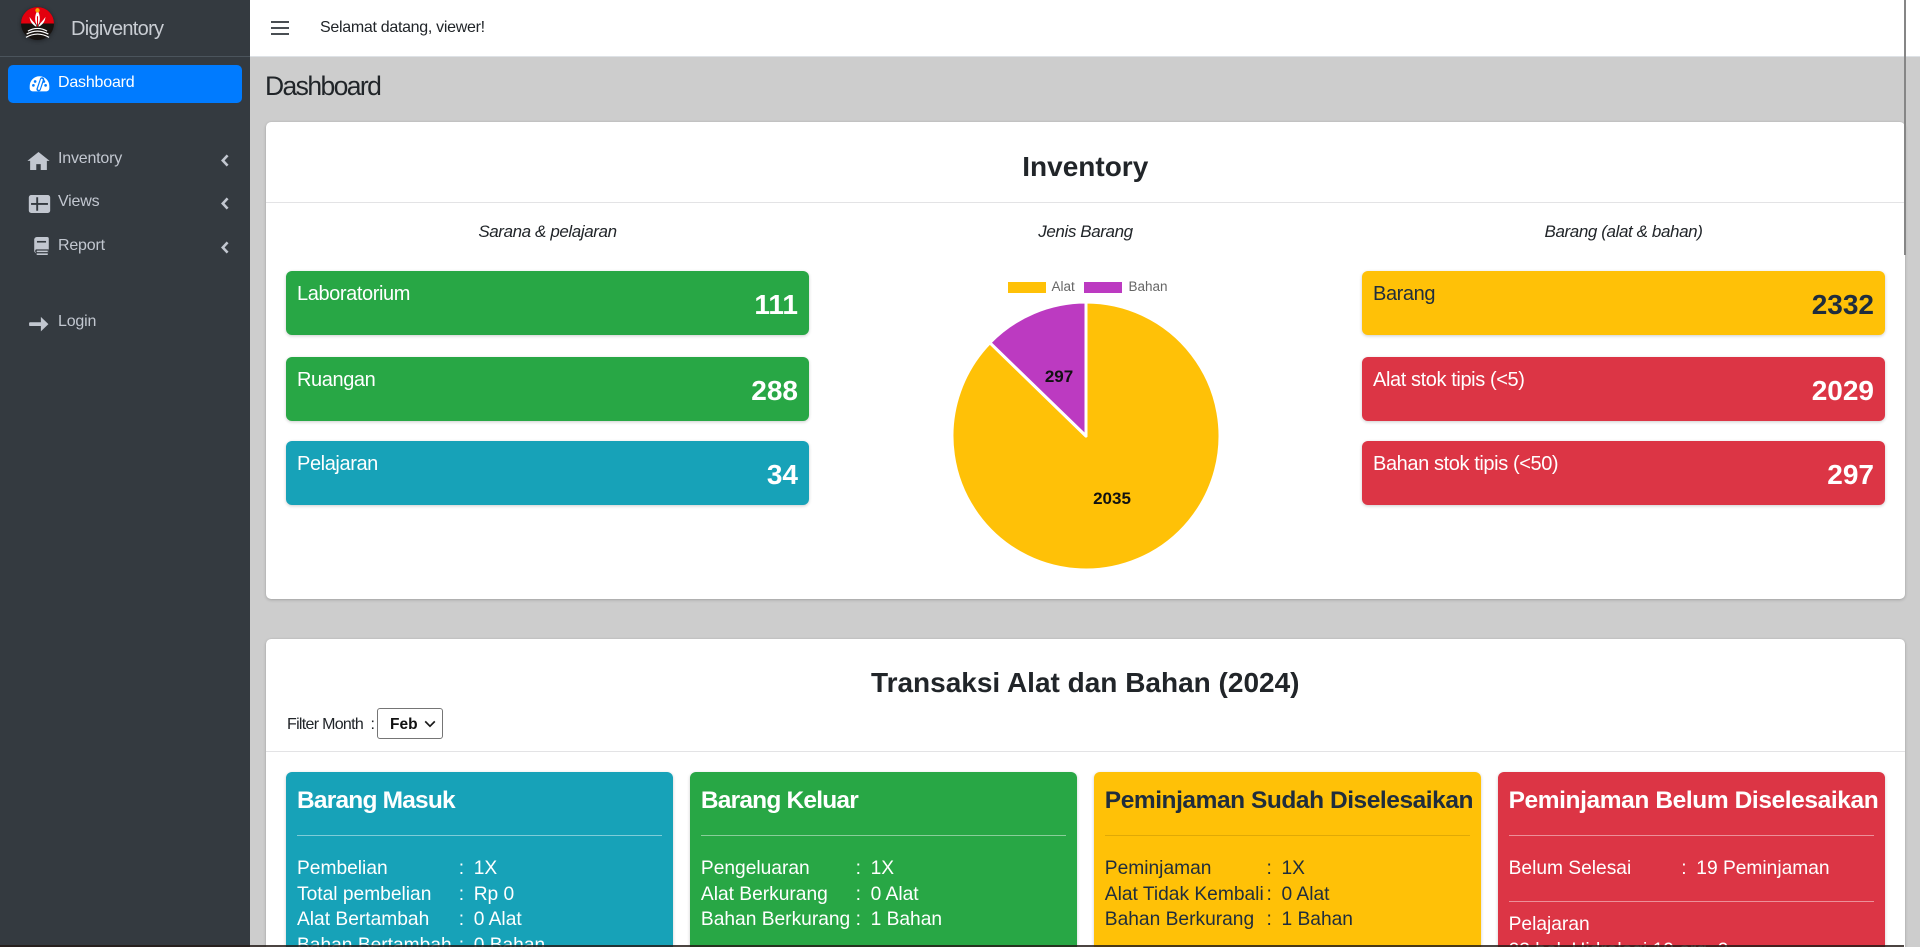 This screenshot has height=947, width=1920. I want to click on svg-text: 2035, so click(1112, 498).